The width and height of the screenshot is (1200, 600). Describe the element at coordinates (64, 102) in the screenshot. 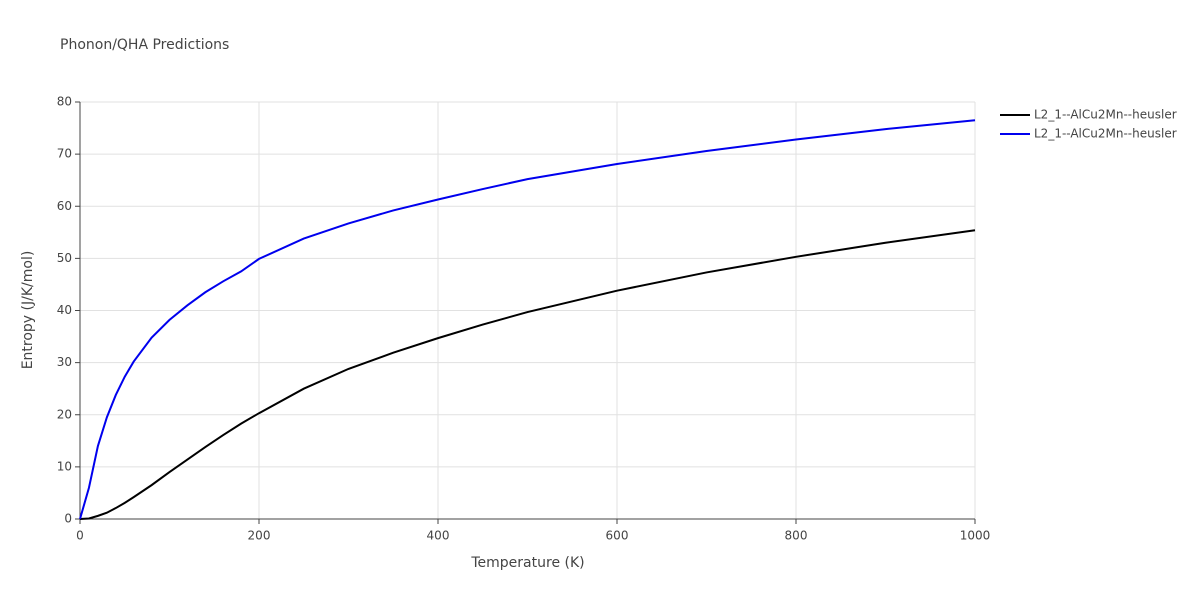

I see `y-tick-label: 80` at that location.